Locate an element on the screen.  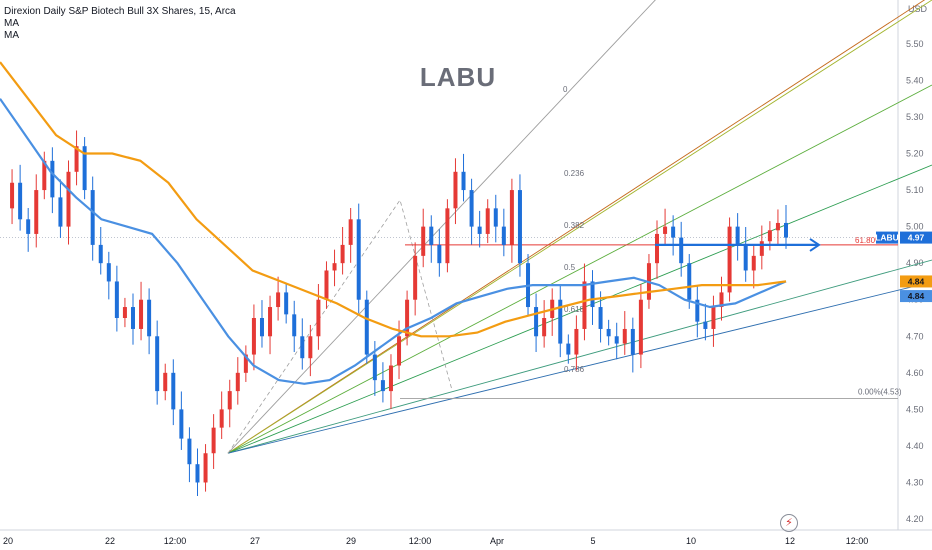
ma-indicator-1: MA is located at coordinates (11, 23).